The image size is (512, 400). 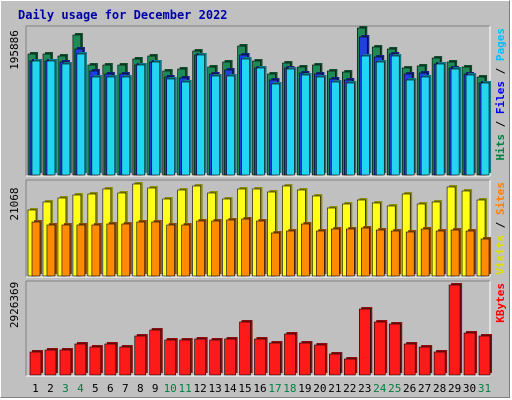 I want to click on day-label-2: 2, so click(x=50, y=388).